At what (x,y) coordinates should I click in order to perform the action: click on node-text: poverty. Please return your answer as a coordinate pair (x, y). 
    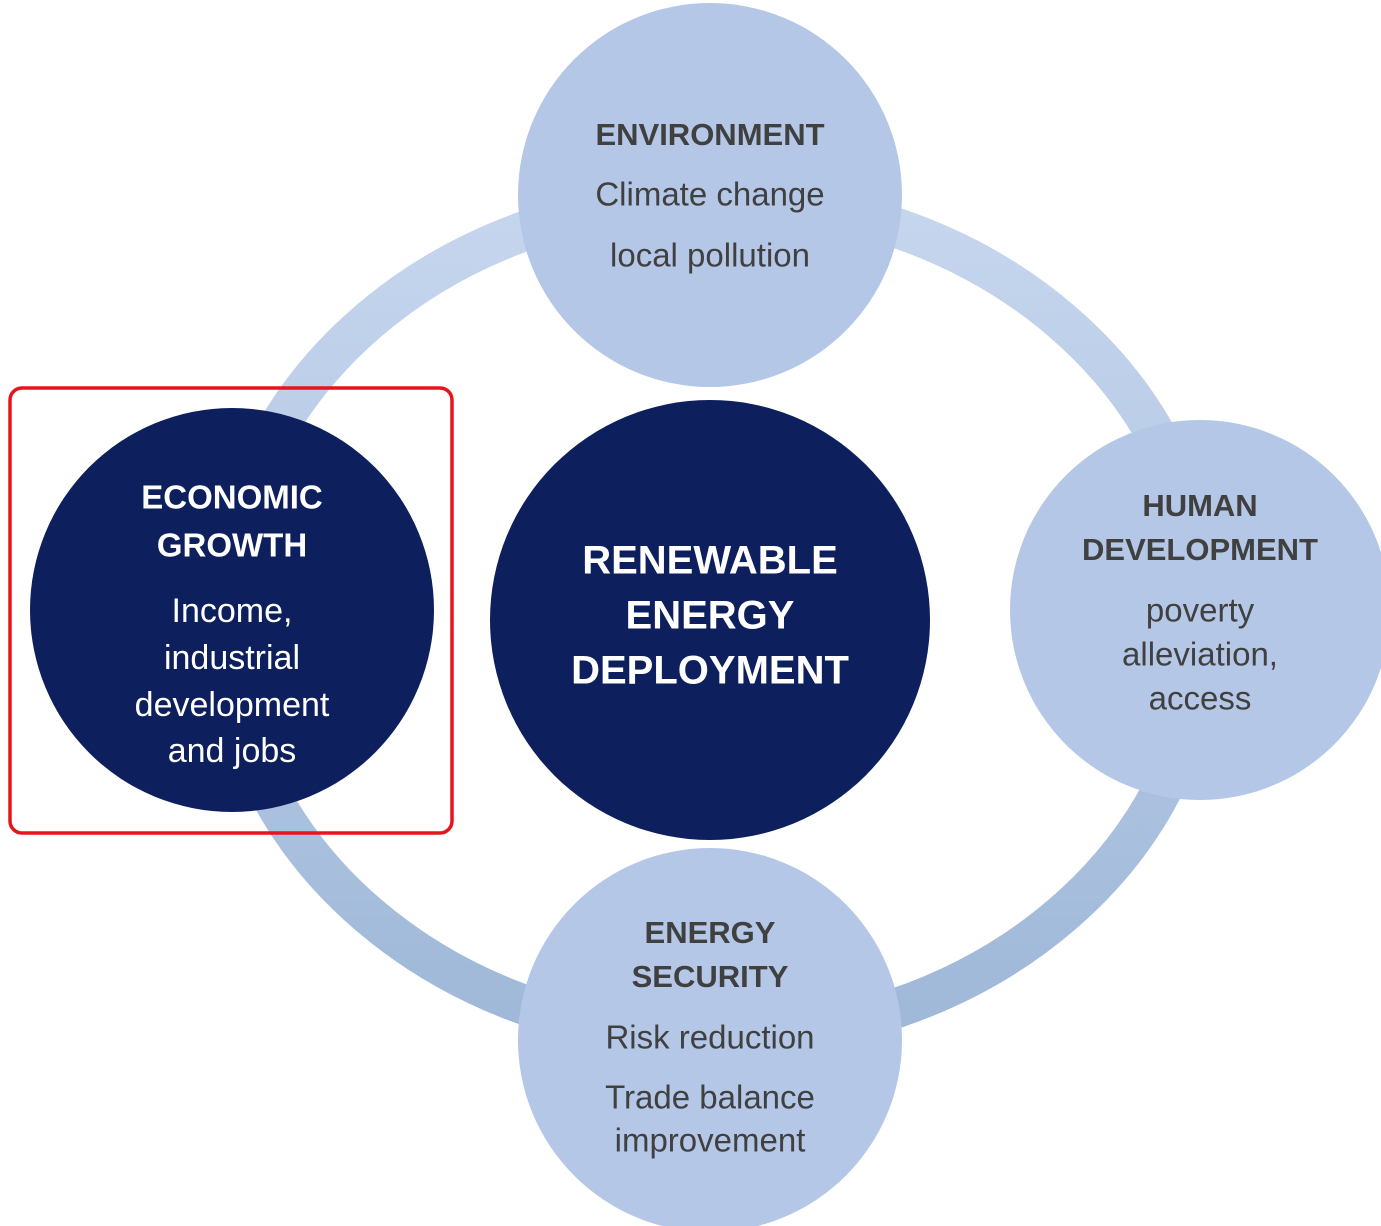
    Looking at the image, I should click on (1200, 610).